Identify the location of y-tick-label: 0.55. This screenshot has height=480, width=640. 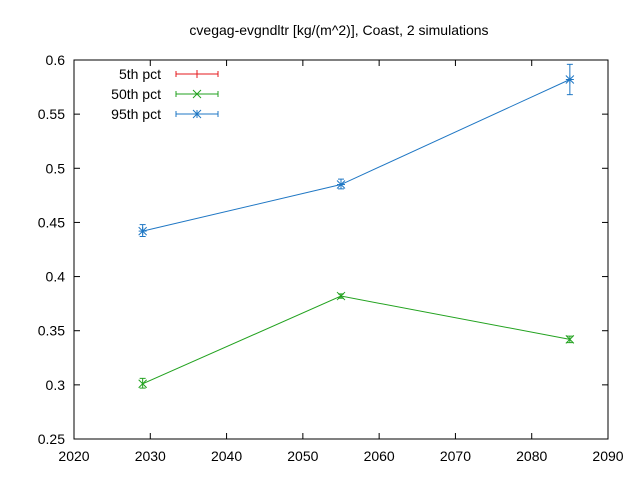
(51, 114).